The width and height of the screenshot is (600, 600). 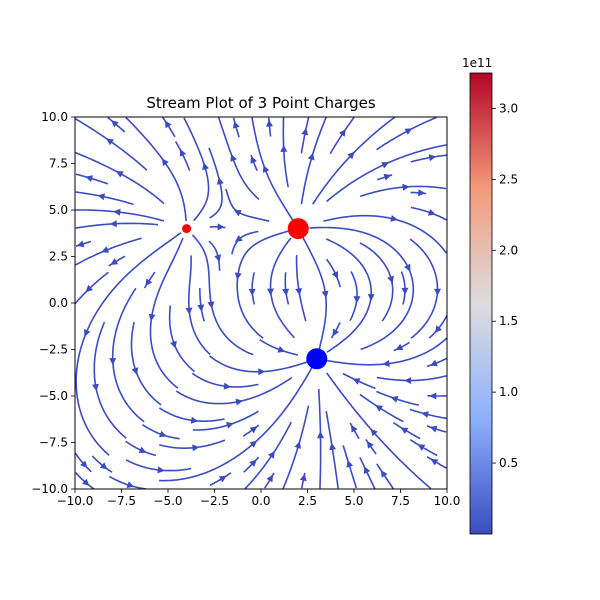 What do you see at coordinates (505, 285) in the screenshot?
I see `colorbar-ticks: 0.5 1.0 1.5 2.0 2.5 3.0` at bounding box center [505, 285].